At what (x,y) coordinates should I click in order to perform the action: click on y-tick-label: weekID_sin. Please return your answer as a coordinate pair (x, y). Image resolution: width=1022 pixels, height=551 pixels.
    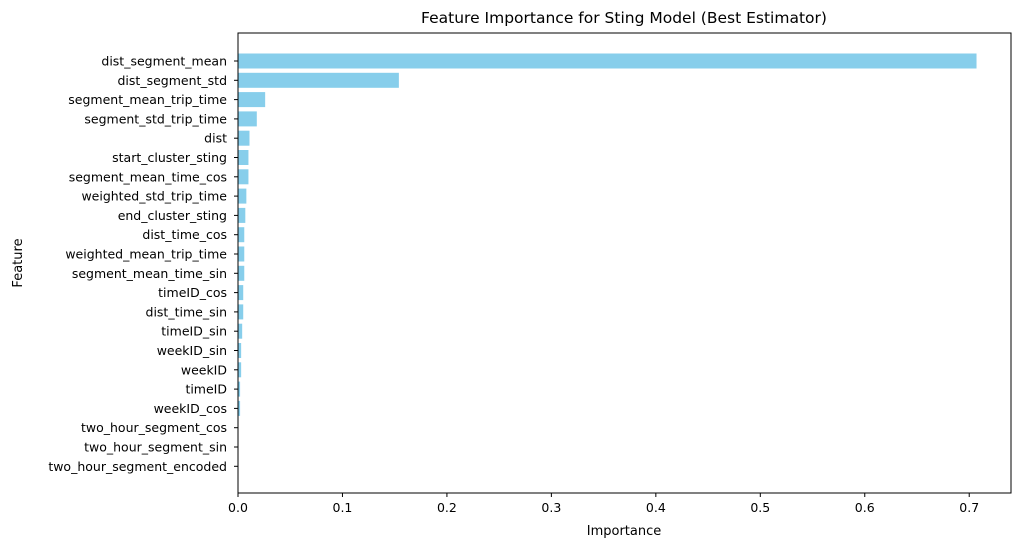
    Looking at the image, I should click on (192, 350).